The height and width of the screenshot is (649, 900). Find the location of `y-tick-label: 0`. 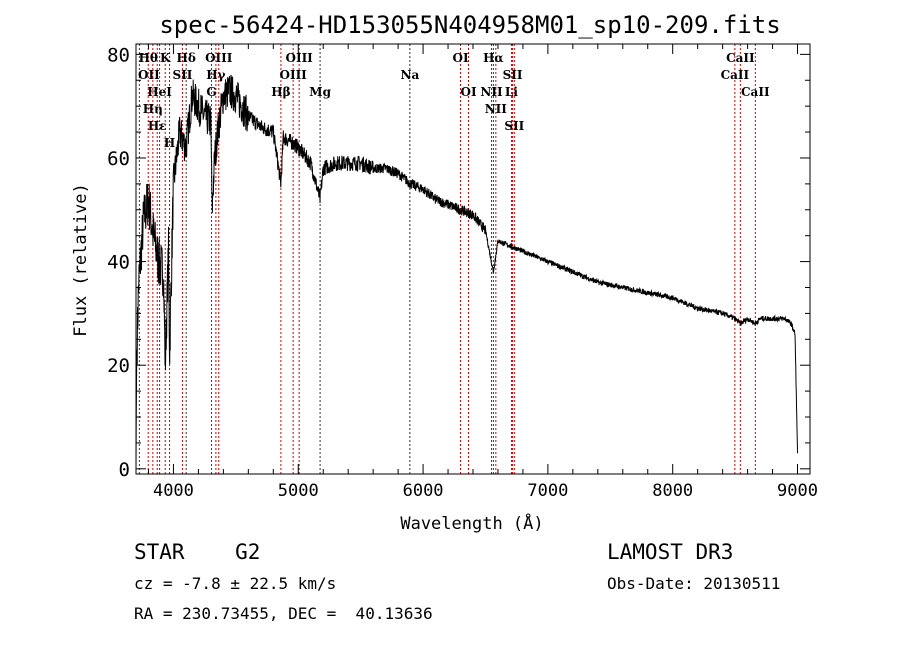

y-tick-label: 0 is located at coordinates (124, 470).